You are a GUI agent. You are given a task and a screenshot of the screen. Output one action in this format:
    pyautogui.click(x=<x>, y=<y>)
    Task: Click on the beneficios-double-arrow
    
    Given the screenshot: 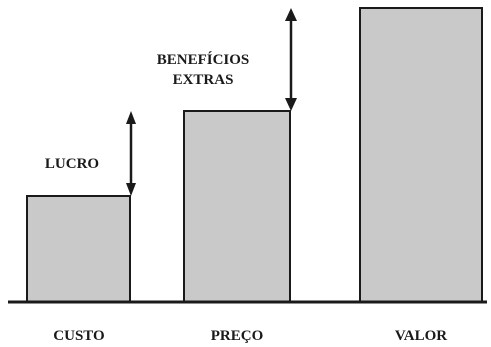 What is the action you would take?
    pyautogui.click(x=291, y=59)
    